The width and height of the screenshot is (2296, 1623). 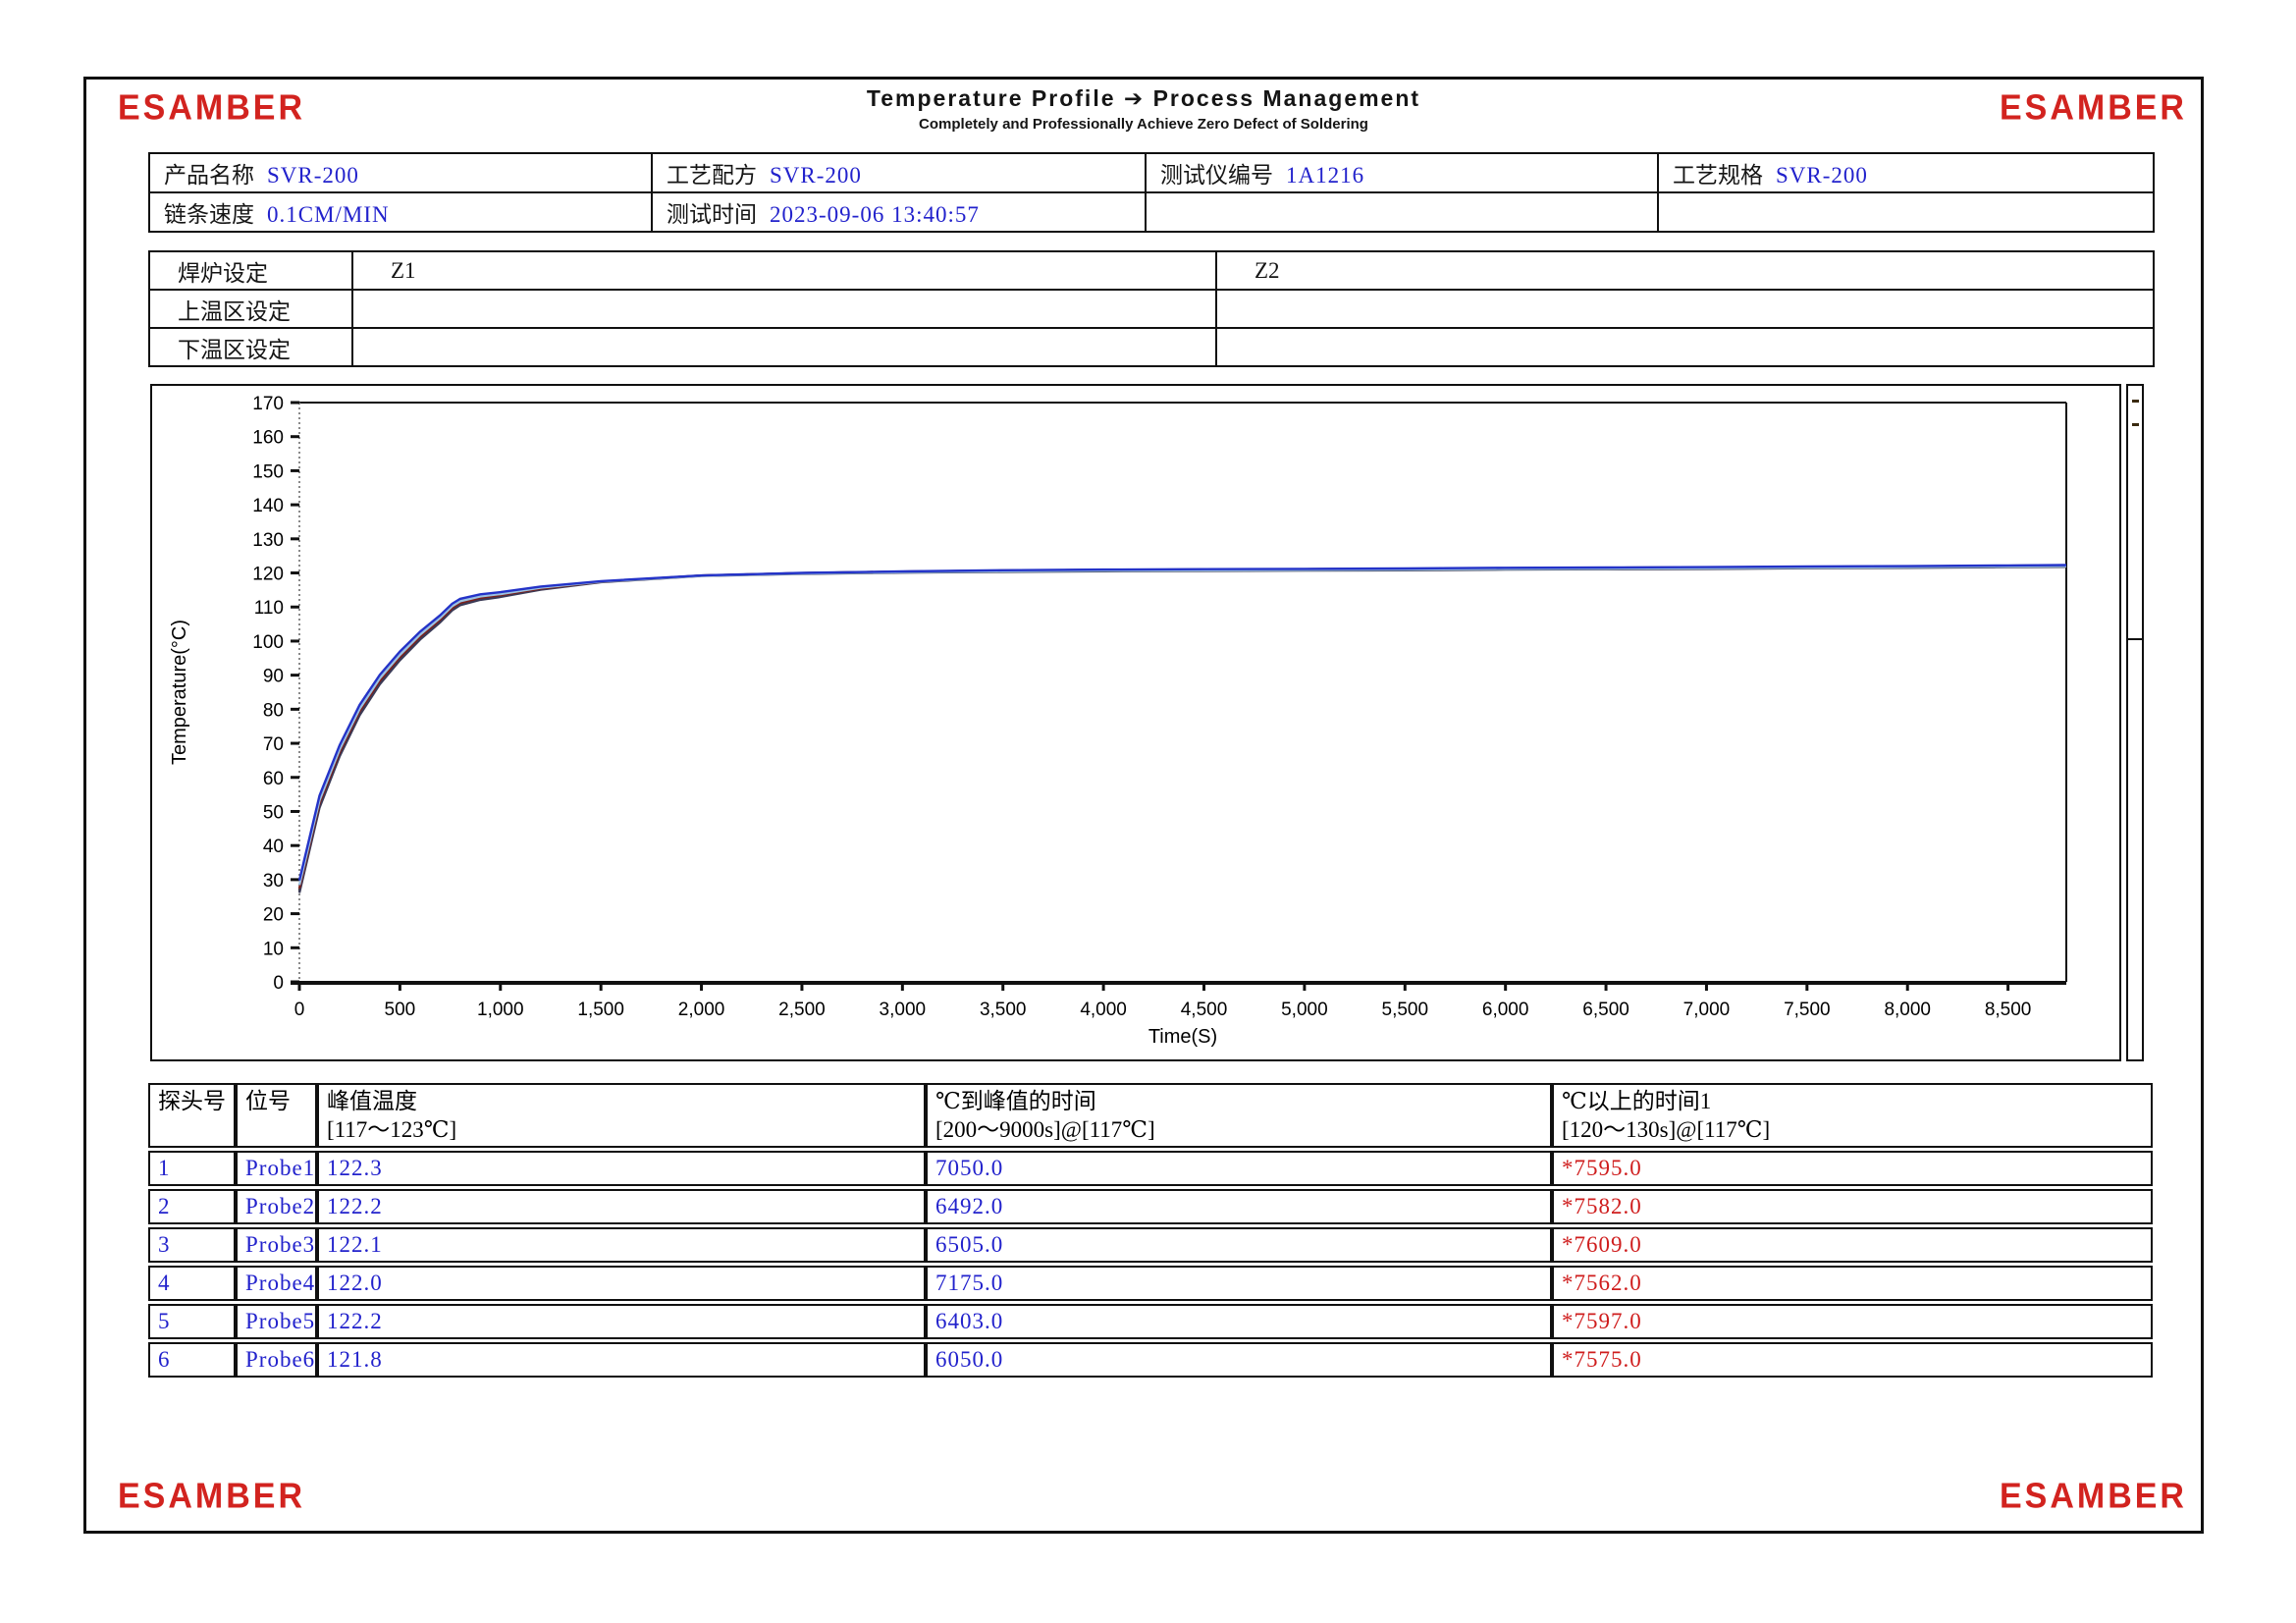 What do you see at coordinates (621, 1284) in the screenshot?
I see `peak-temp: 122.0` at bounding box center [621, 1284].